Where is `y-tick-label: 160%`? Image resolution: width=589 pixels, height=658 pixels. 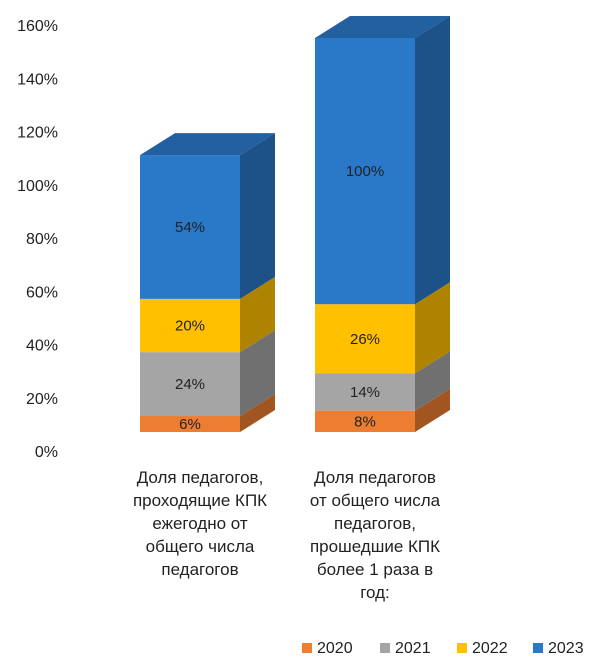
y-tick-label: 160% is located at coordinates (37, 26).